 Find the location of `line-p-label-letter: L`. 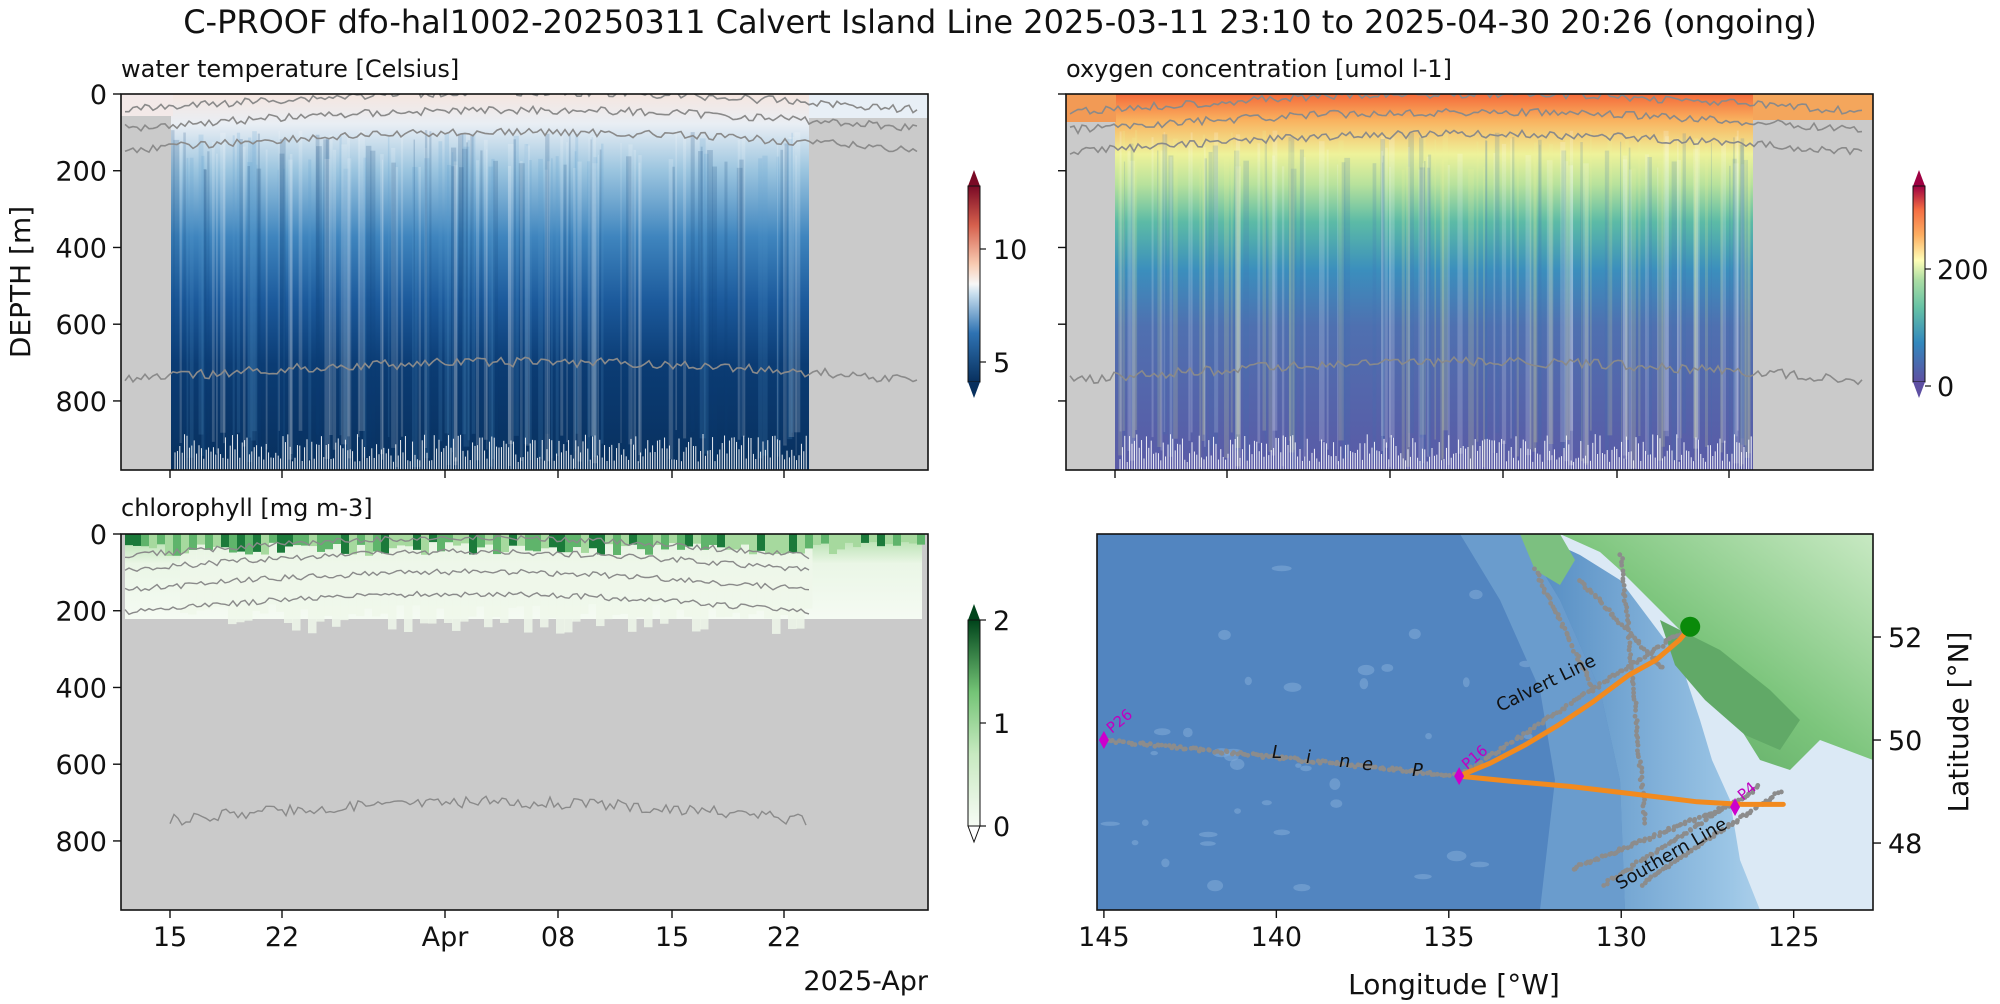

line-p-label-letter: L is located at coordinates (1277, 752).